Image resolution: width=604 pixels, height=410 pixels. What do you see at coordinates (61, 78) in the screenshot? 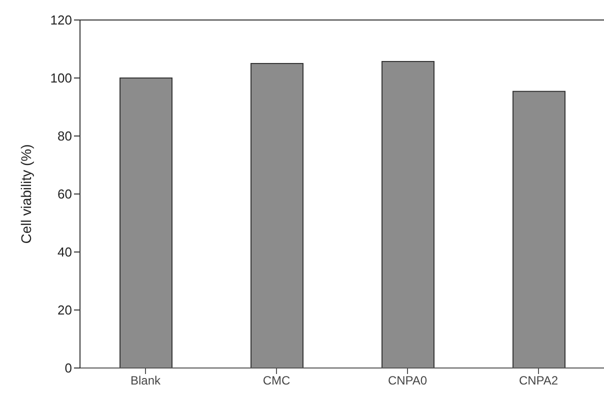
I see `y-tick-label: 100` at bounding box center [61, 78].